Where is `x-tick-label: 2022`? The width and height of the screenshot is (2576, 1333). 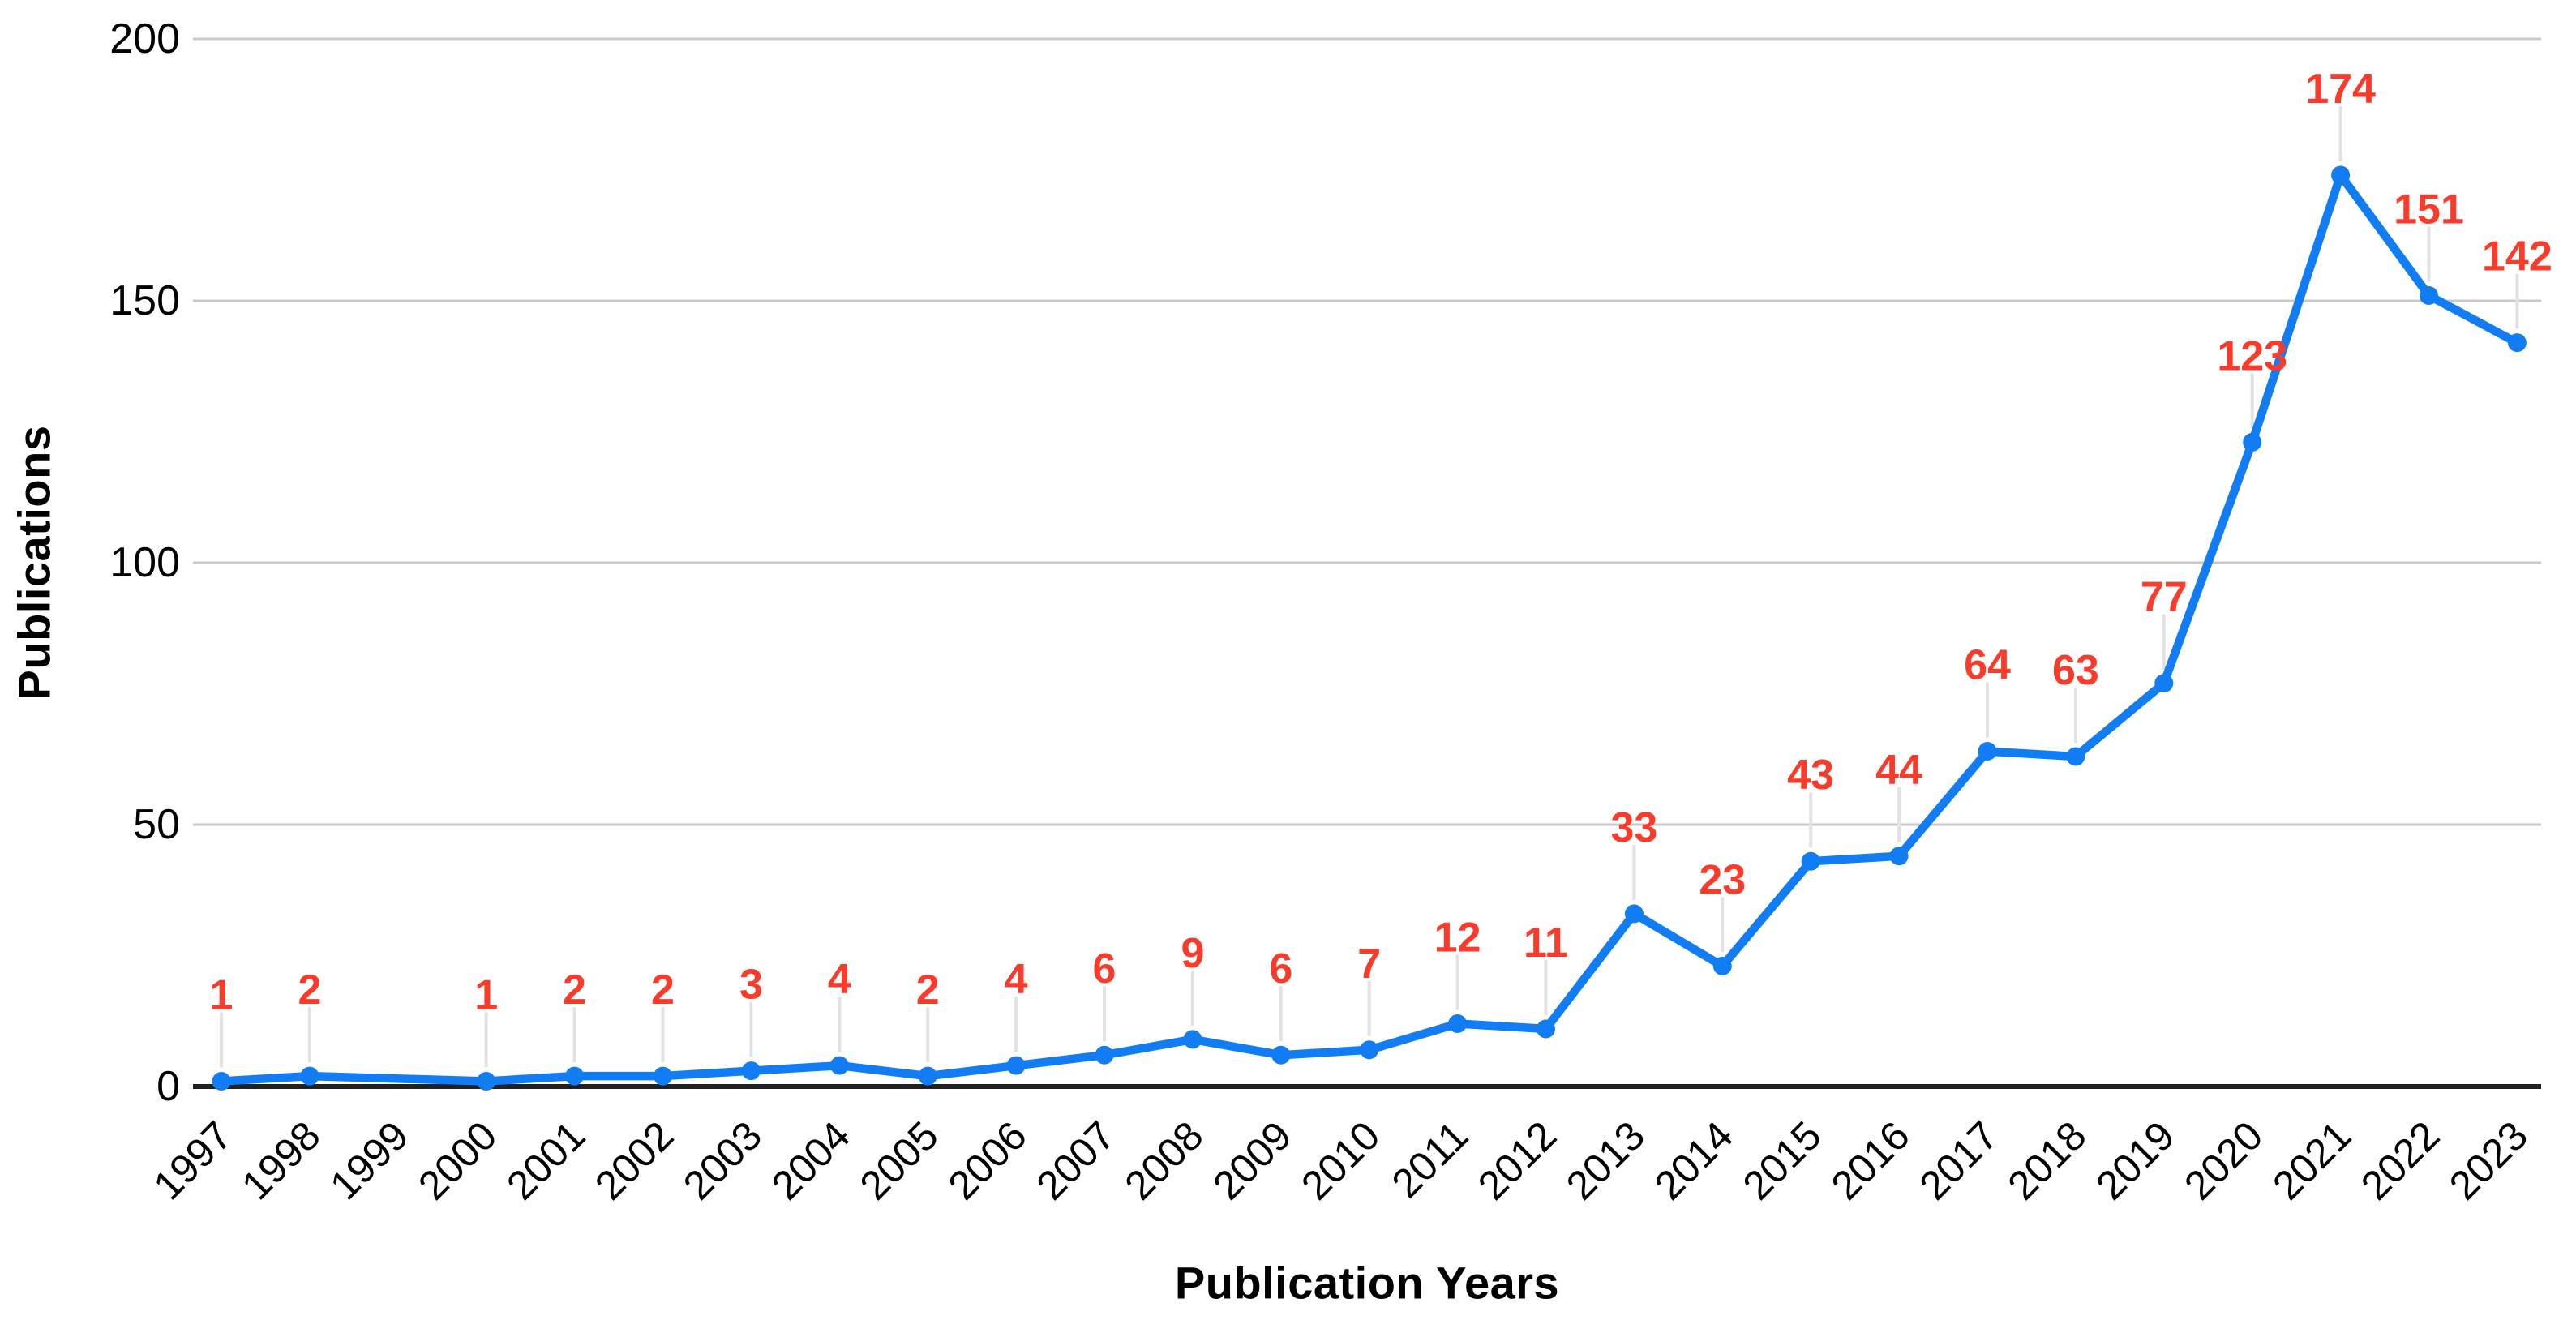
x-tick-label: 2022 is located at coordinates (2400, 1160).